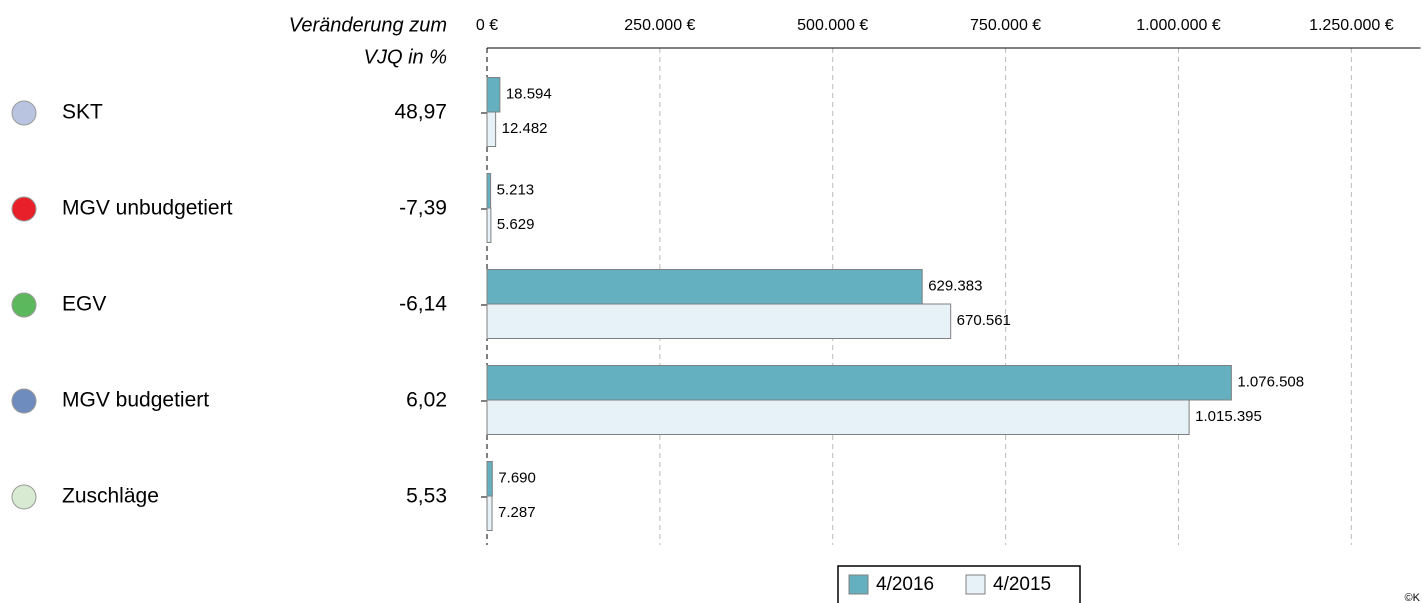 The height and width of the screenshot is (603, 1422). Describe the element at coordinates (517, 512) in the screenshot. I see `data-label: 7.287` at that location.